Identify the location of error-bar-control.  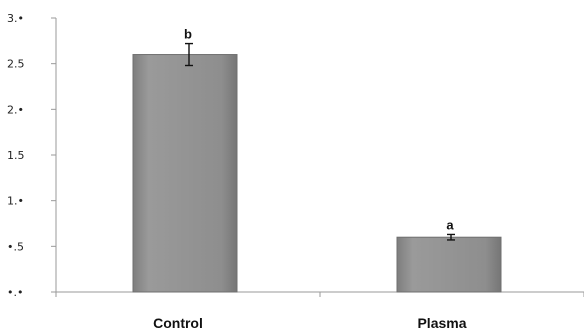
(189, 54).